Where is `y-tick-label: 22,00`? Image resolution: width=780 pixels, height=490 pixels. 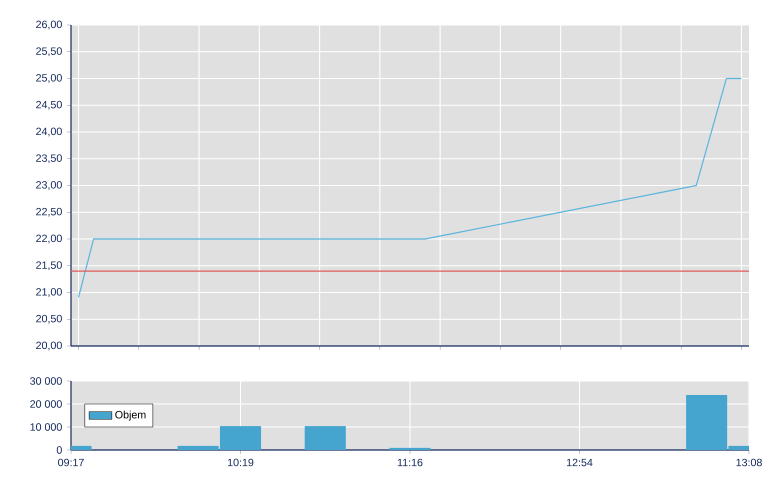
y-tick-label: 22,00 is located at coordinates (49, 239).